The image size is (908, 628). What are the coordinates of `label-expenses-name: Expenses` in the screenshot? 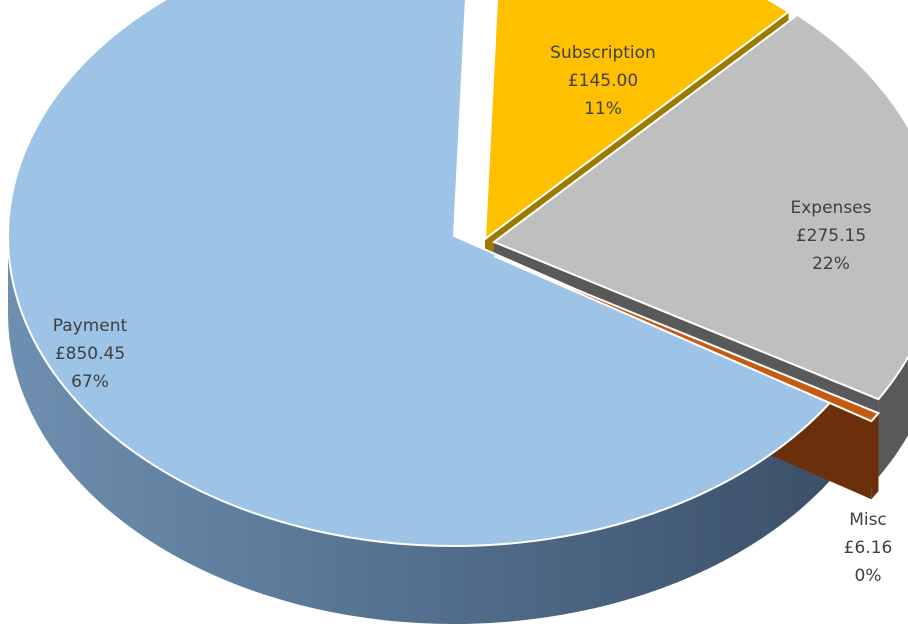 It's located at (831, 208).